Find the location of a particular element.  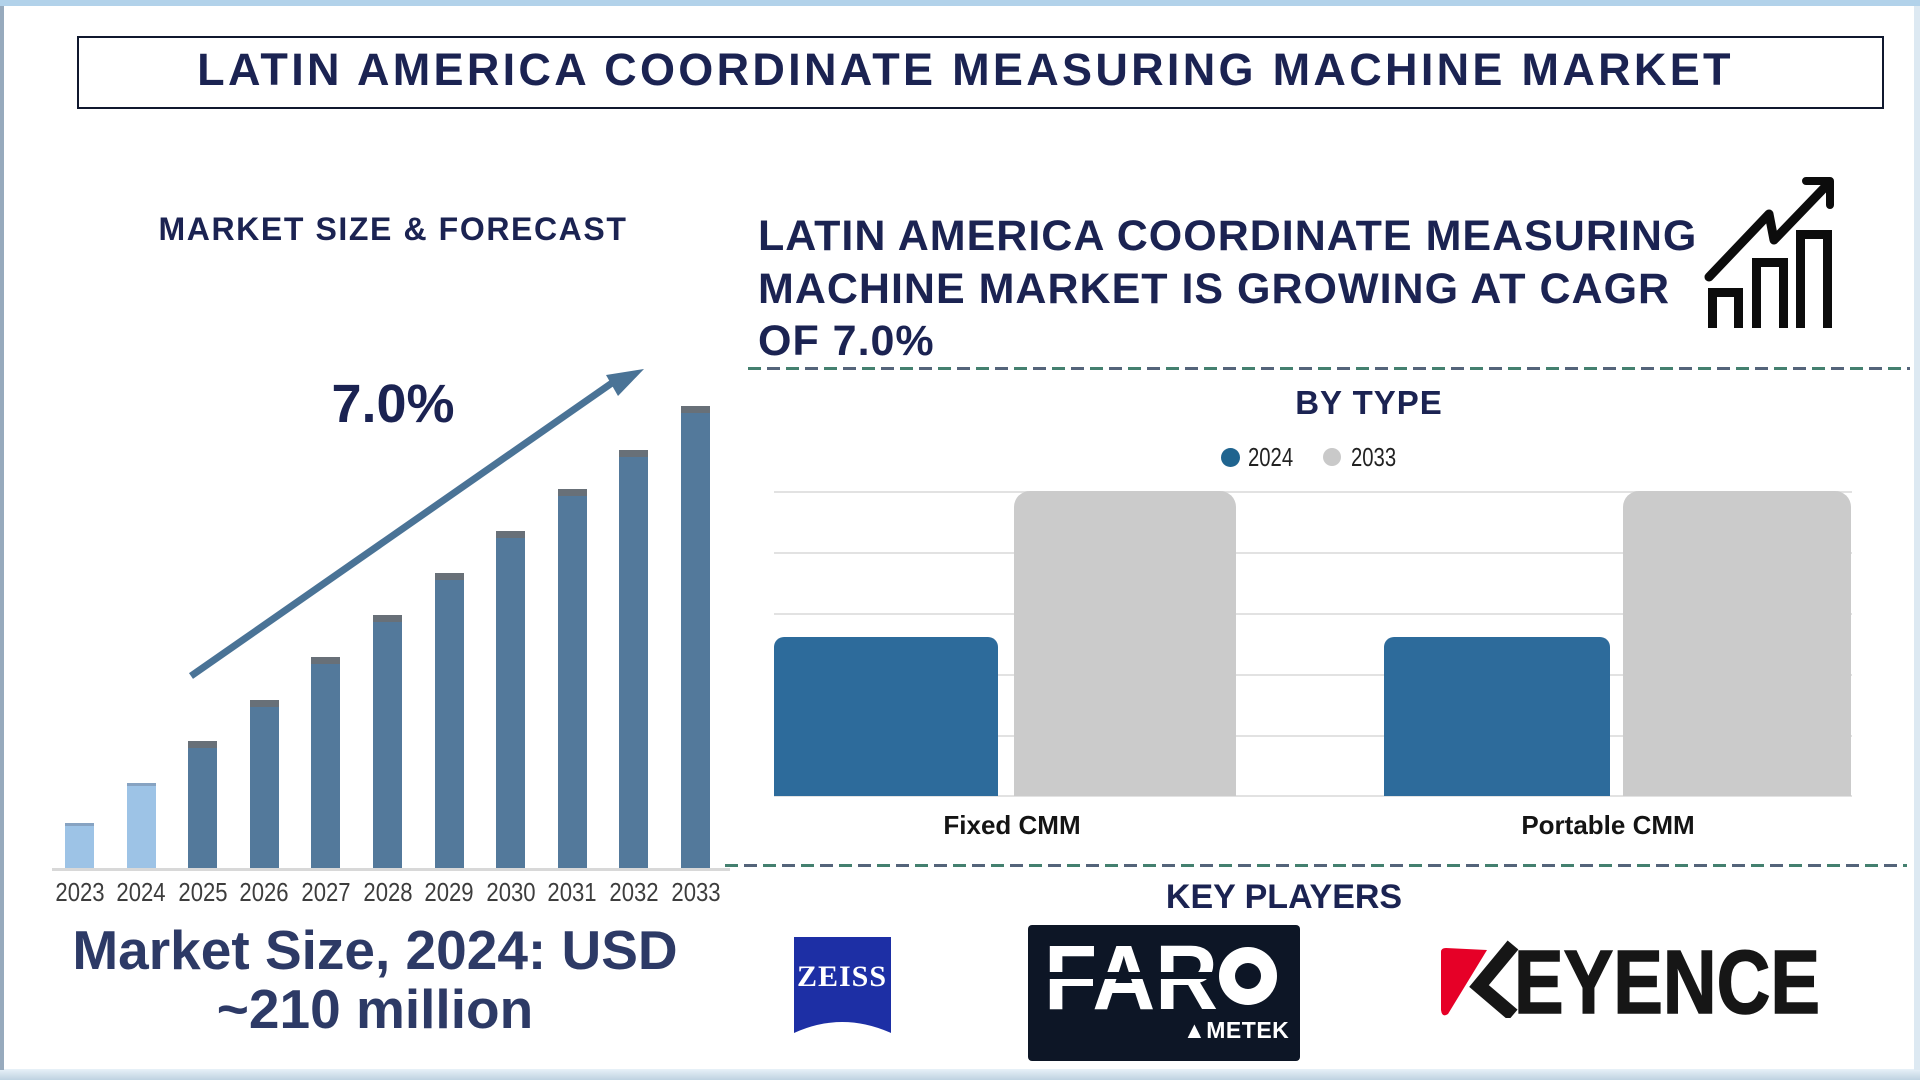

svg-text: EYENCE is located at coordinates (1667, 978).